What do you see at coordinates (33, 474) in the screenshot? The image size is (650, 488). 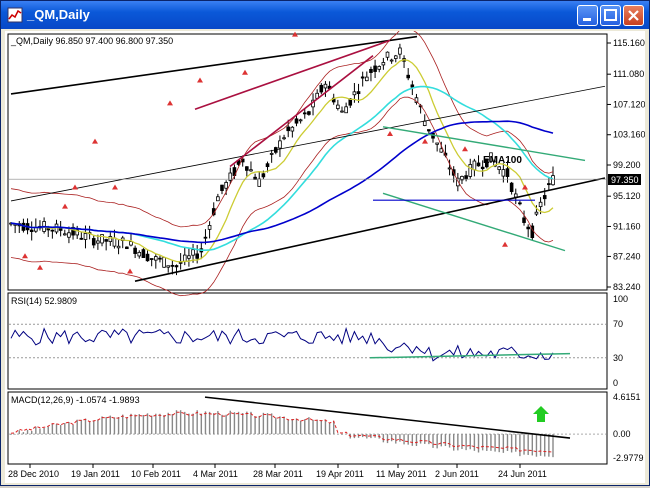 I see `x-tick-label: 28 Dec 2010` at bounding box center [33, 474].